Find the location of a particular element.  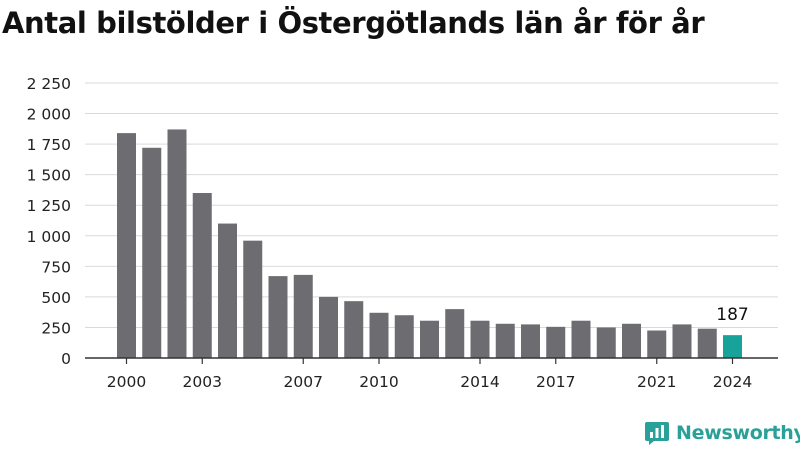

chart-speech-bubble-icon is located at coordinates (657, 433).